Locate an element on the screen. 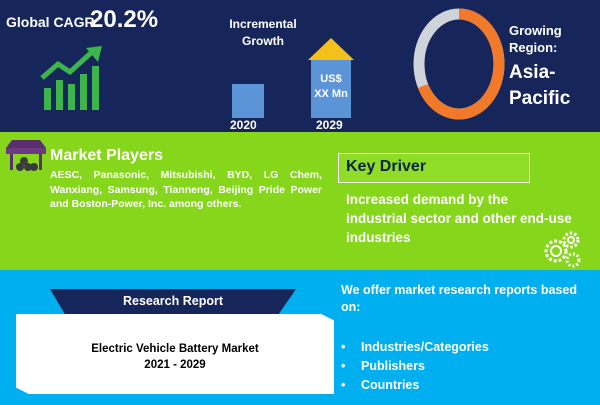 This screenshot has height=405, width=600. offer-item-label: Industries/Categories is located at coordinates (425, 347).